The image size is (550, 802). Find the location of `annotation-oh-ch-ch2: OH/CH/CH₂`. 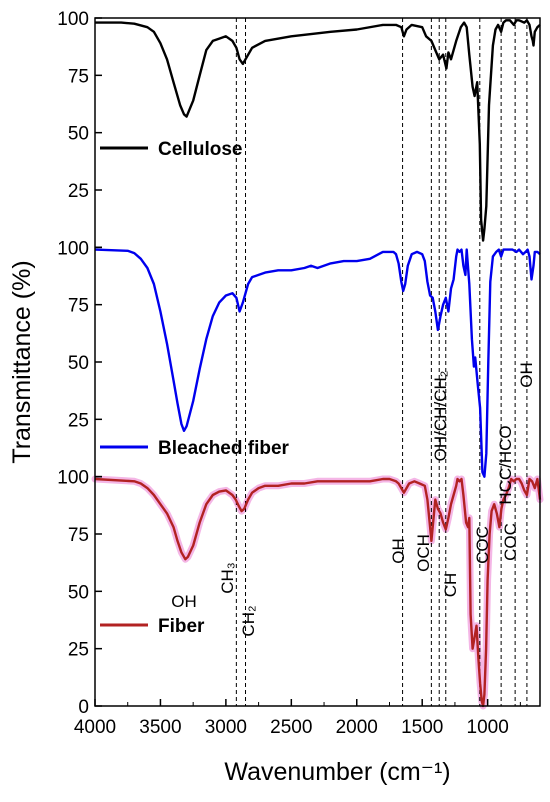

annotation-oh-ch-ch2: OH/CH/CH₂ is located at coordinates (440, 416).